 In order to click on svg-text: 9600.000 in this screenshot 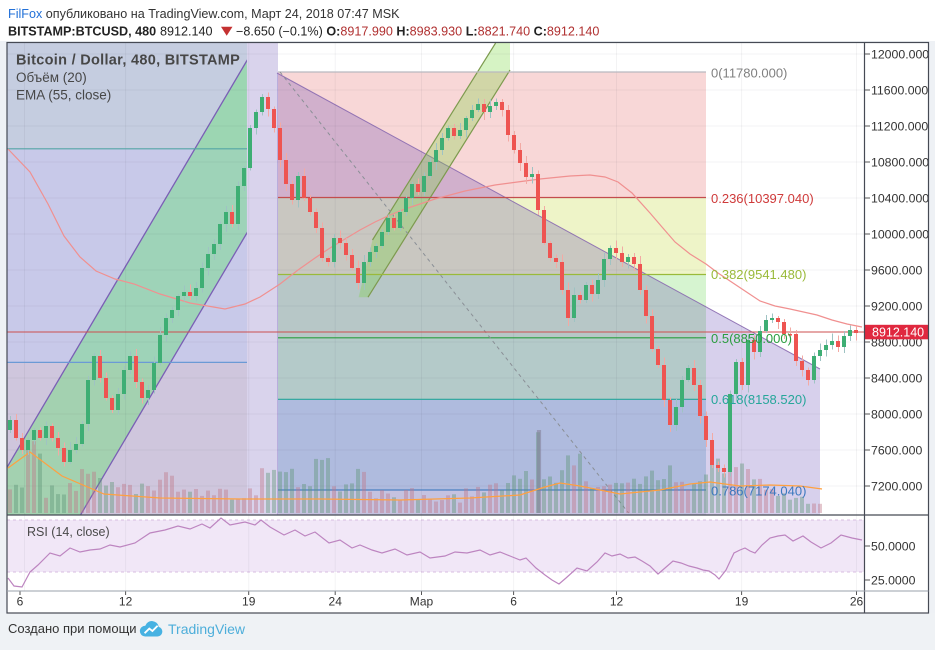, I will do `click(896, 271)`.